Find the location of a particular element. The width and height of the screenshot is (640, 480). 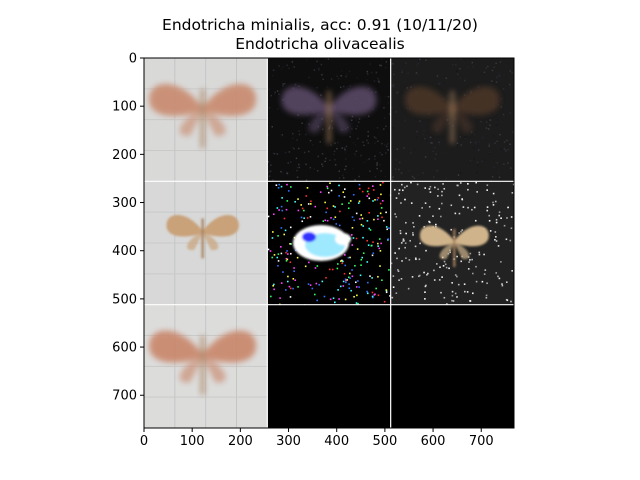

tile-r1-c1 is located at coordinates (329, 243).